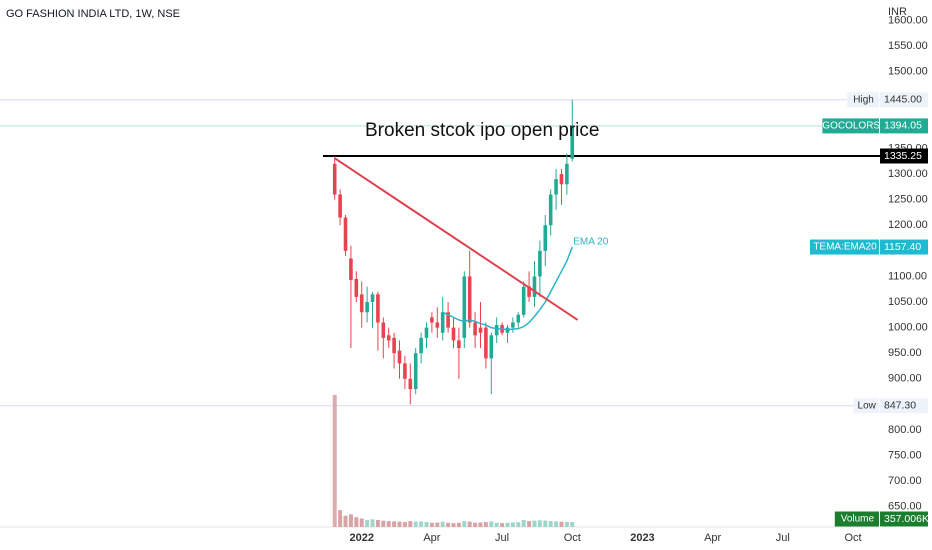 The height and width of the screenshot is (550, 932). Describe the element at coordinates (456, 239) in the screenshot. I see `trend-line` at that location.